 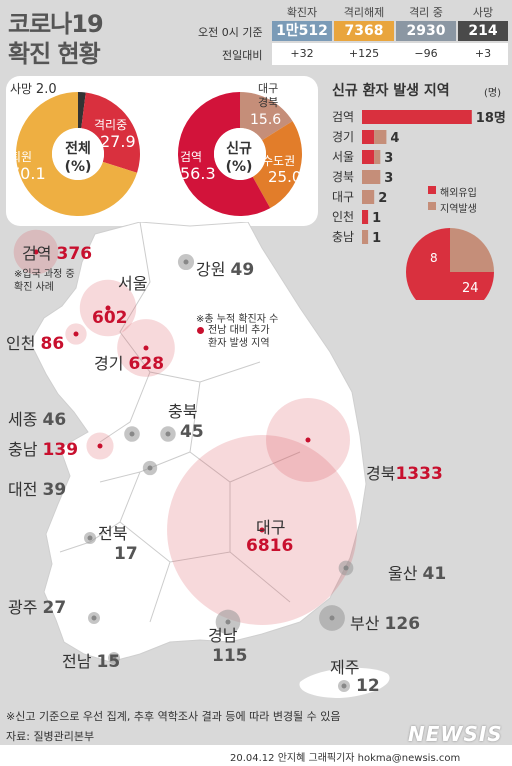 What do you see at coordinates (343, 216) in the screenshot?
I see `bar-label-5: 인천` at bounding box center [343, 216].